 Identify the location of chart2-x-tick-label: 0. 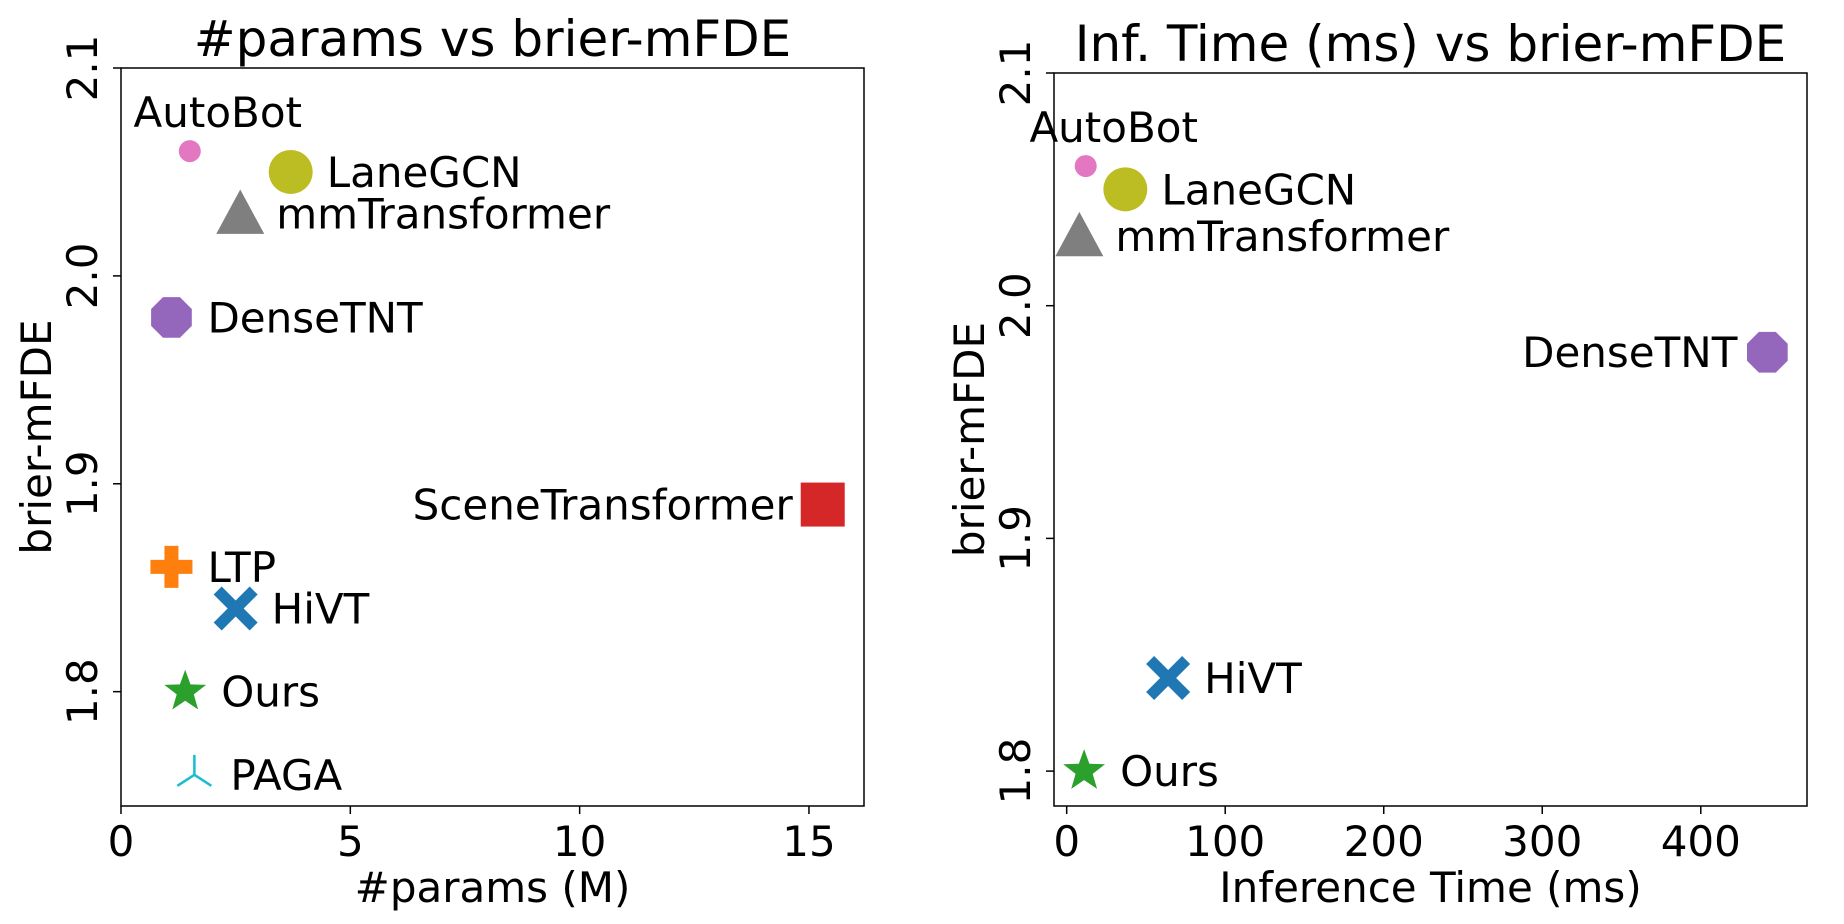
(1066, 841).